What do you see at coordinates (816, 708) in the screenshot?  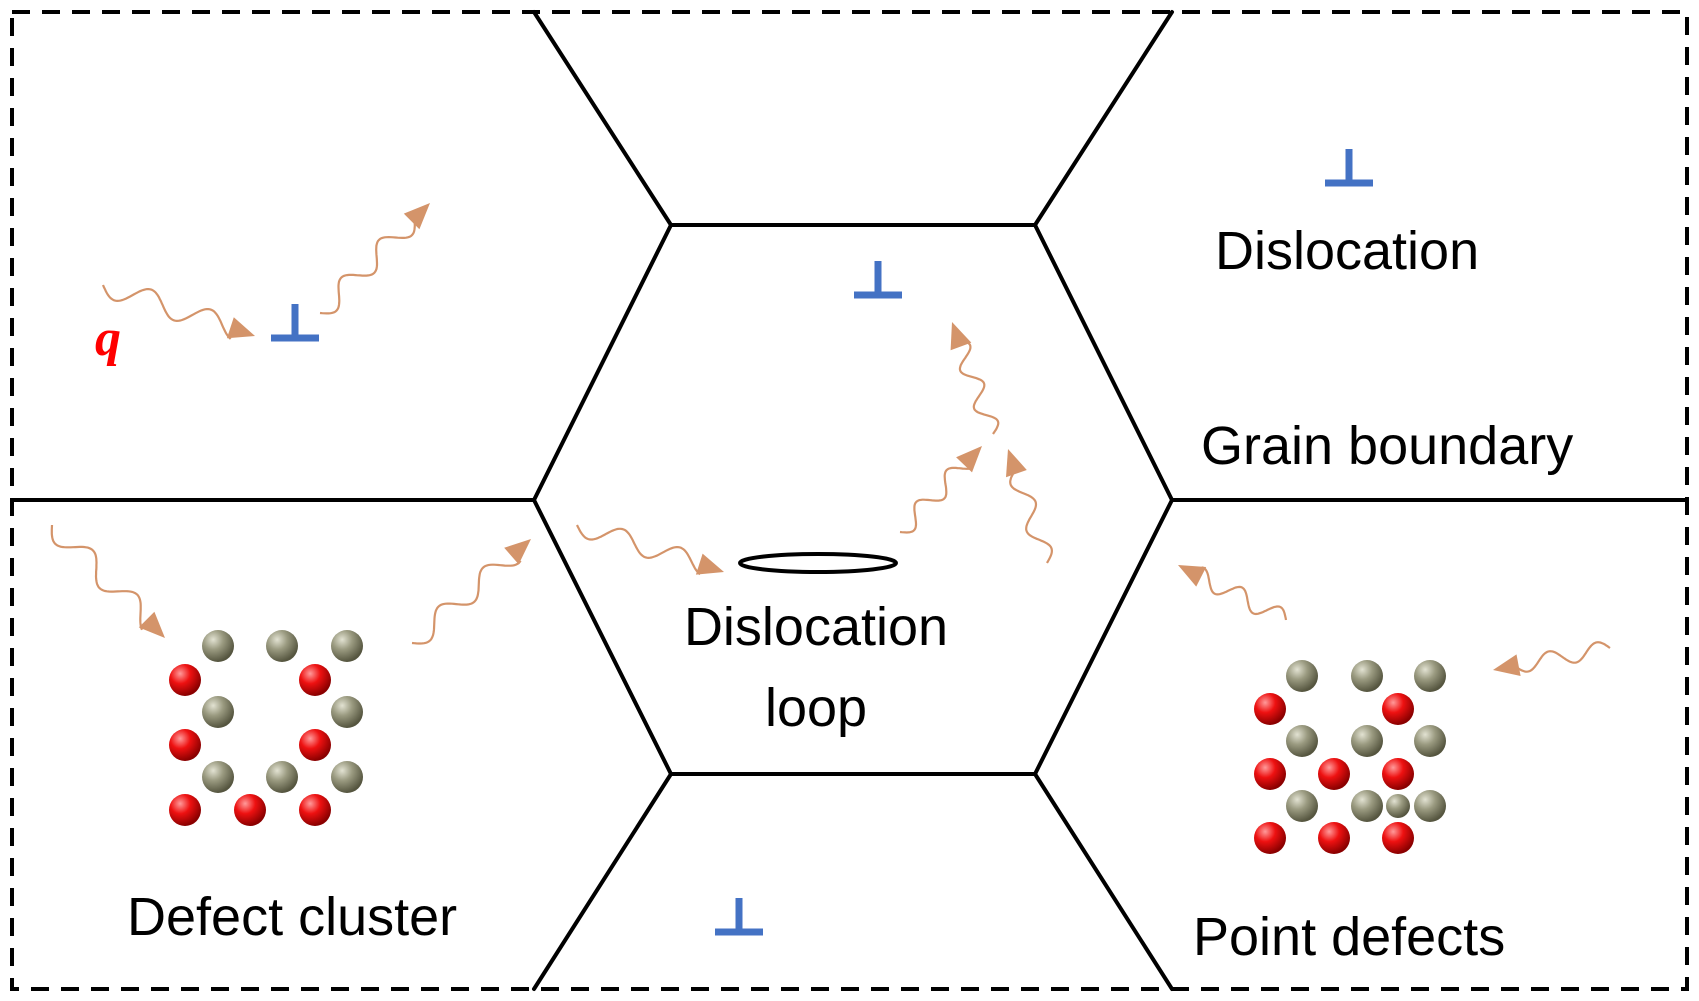 I see `dislocation-loop-label-line2: loop` at bounding box center [816, 708].